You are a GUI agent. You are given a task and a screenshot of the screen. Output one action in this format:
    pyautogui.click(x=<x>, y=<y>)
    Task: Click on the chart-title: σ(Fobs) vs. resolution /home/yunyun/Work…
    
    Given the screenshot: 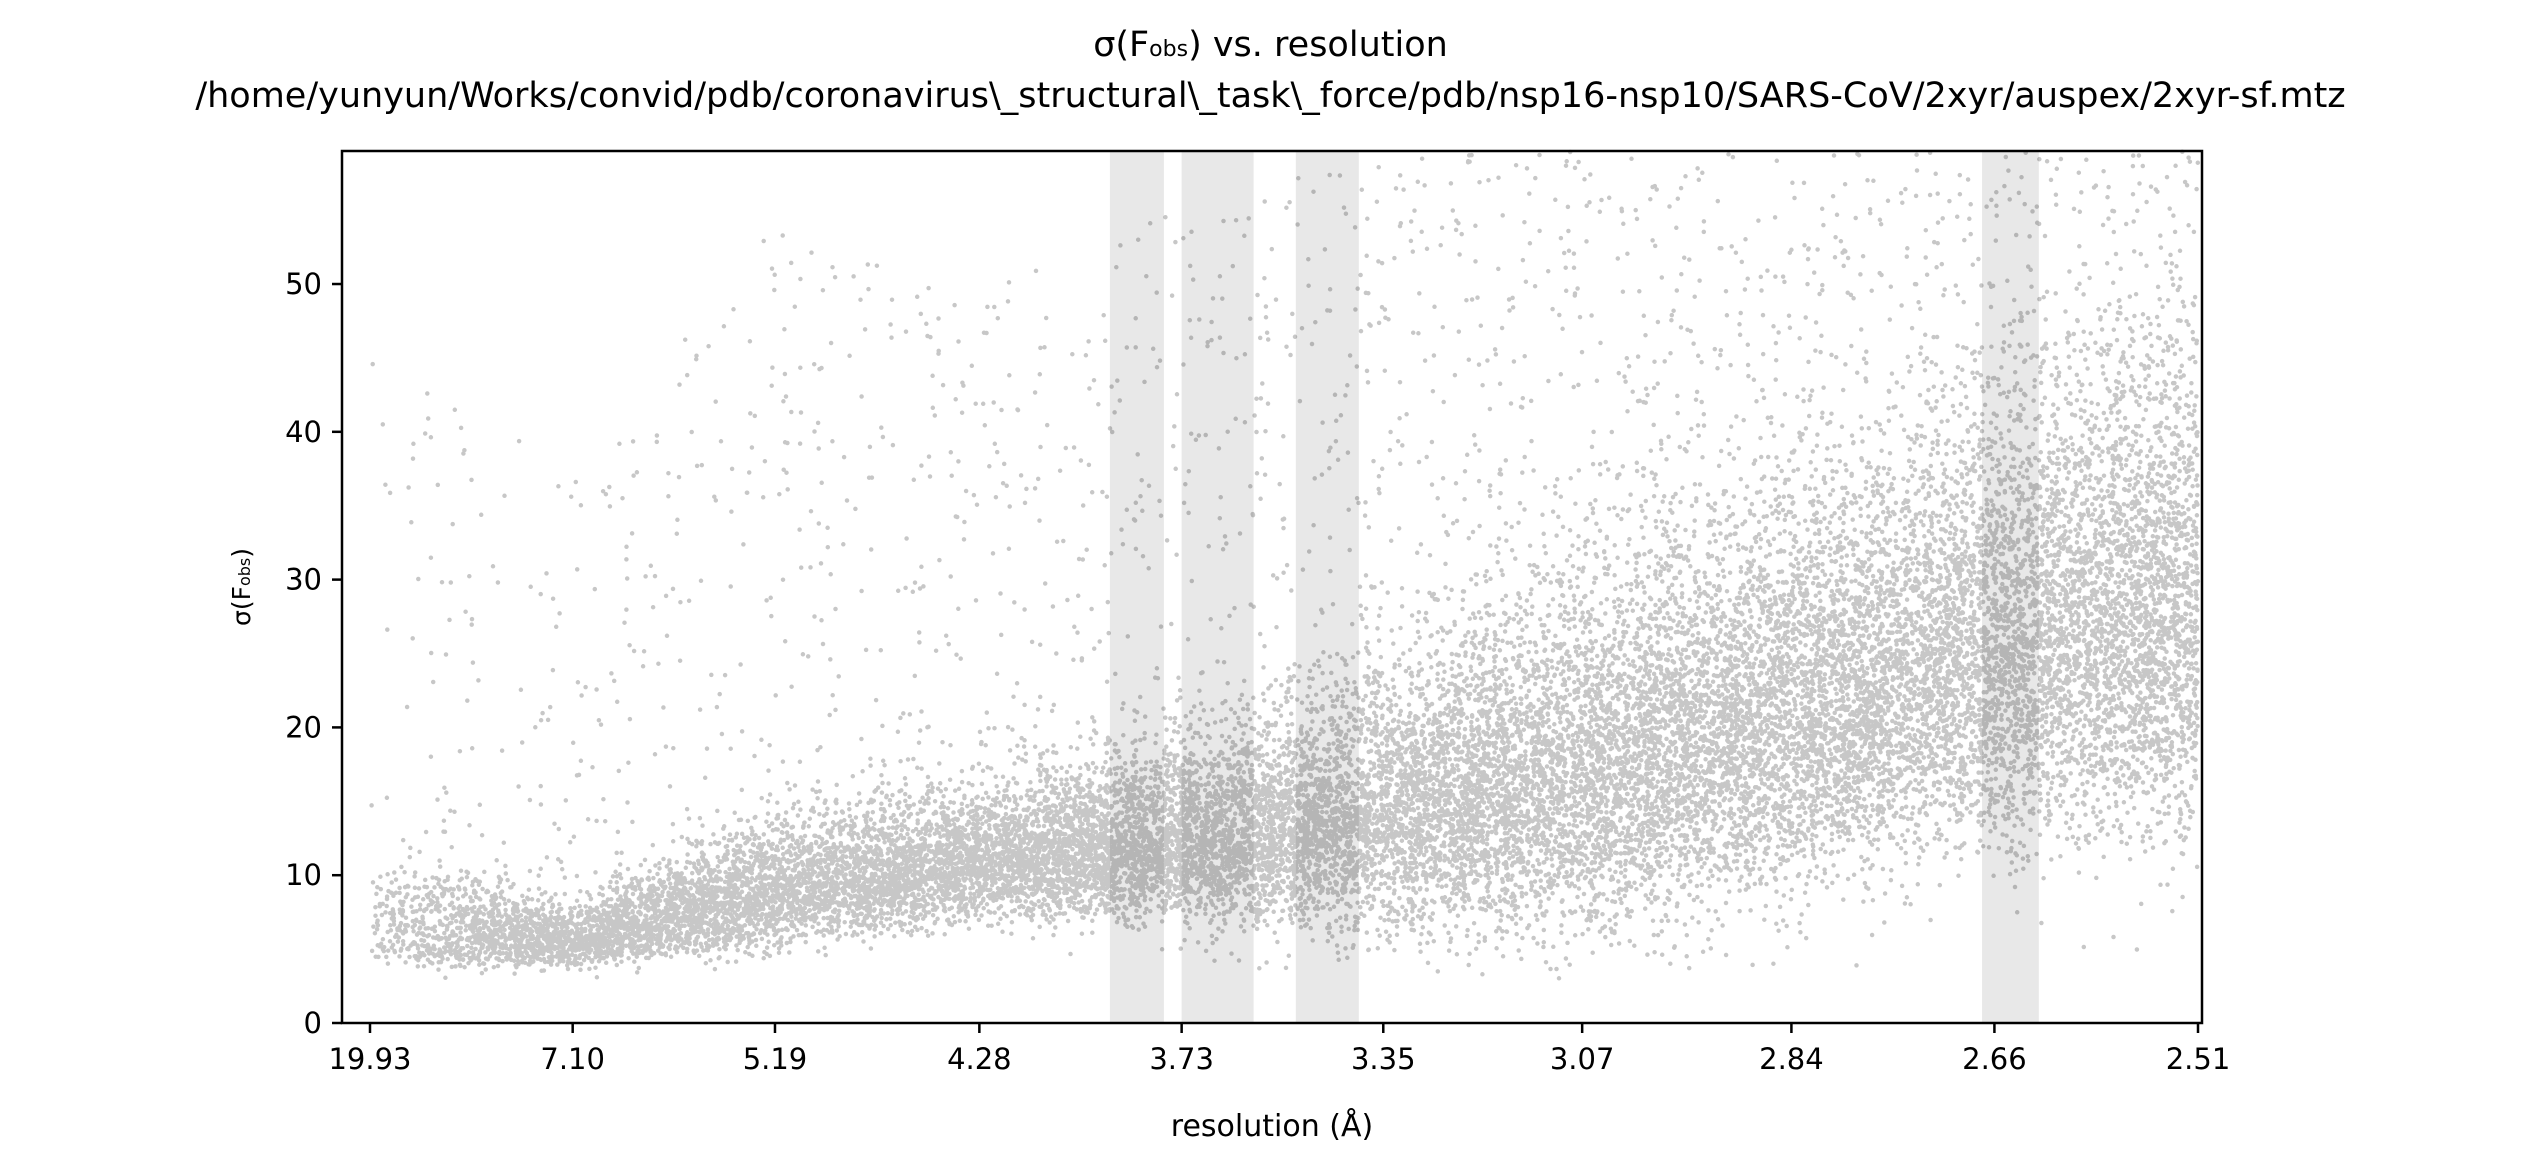 What is the action you would take?
    pyautogui.click(x=1270, y=70)
    